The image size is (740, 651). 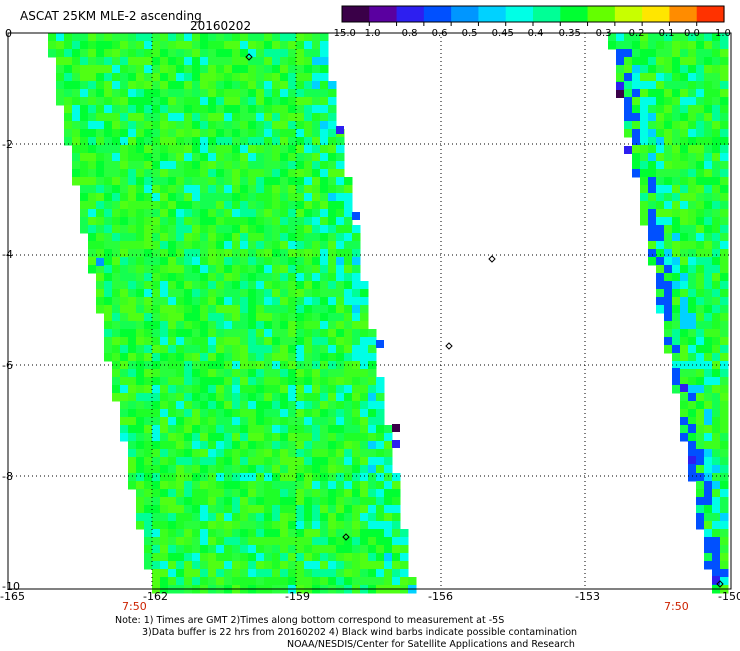 What do you see at coordinates (723, 33) in the screenshot?
I see `colorbar-label: 1.0` at bounding box center [723, 33].